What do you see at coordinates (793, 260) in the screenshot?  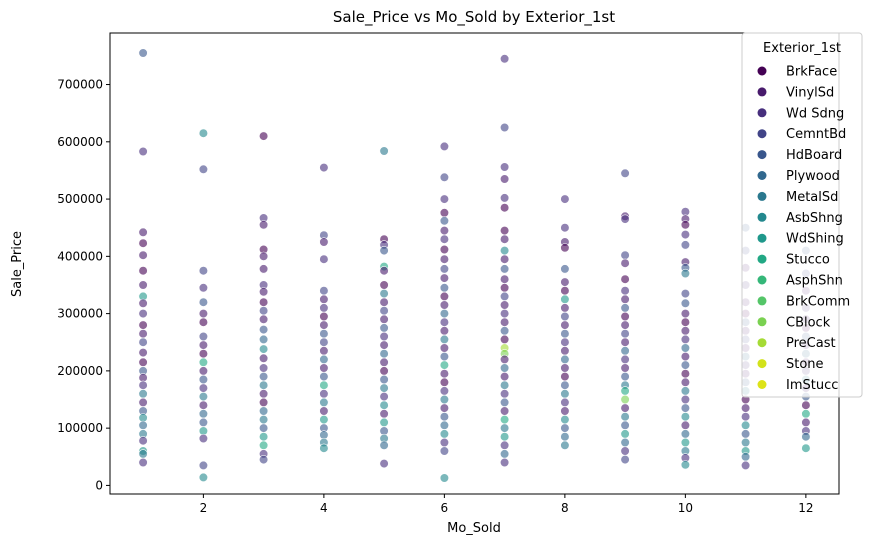 I see `legend-item: Stucco` at bounding box center [793, 260].